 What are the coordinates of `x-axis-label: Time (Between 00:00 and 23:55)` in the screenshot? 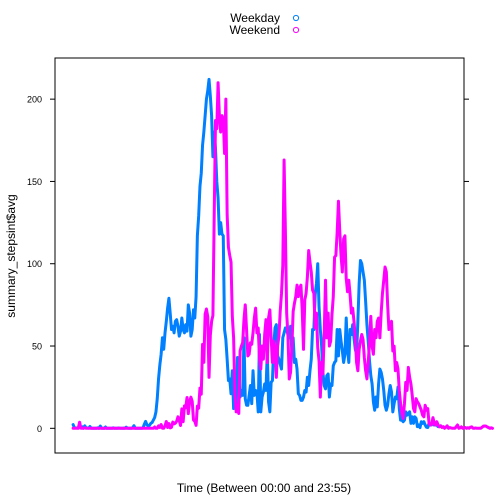 It's located at (264, 488).